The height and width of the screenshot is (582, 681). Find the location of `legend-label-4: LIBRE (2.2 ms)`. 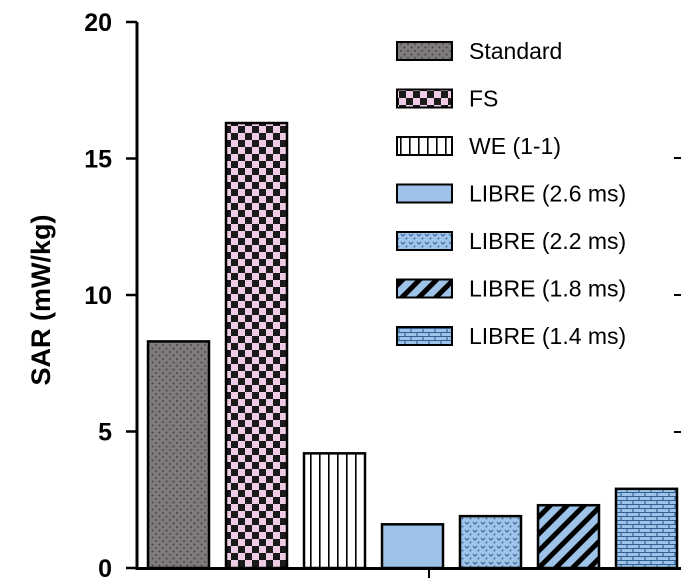

legend-label-4: LIBRE (2.2 ms) is located at coordinates (547, 241).